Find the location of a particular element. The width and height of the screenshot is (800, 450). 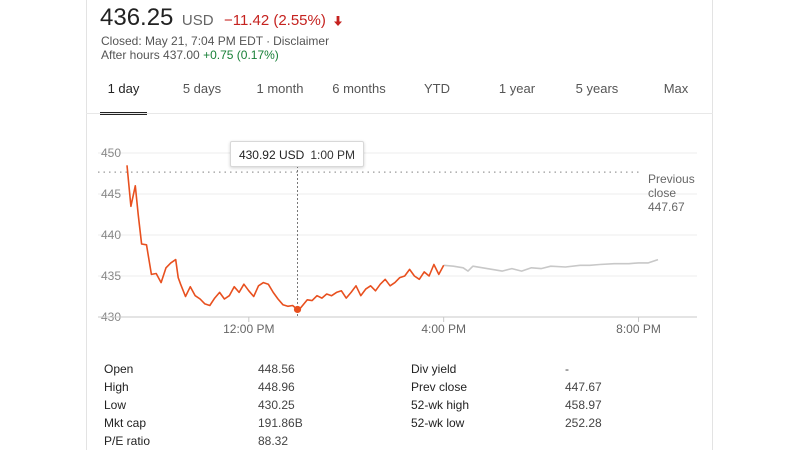

quote-header: 436.25 USD −11.42 (2.55%) is located at coordinates (221, 18).